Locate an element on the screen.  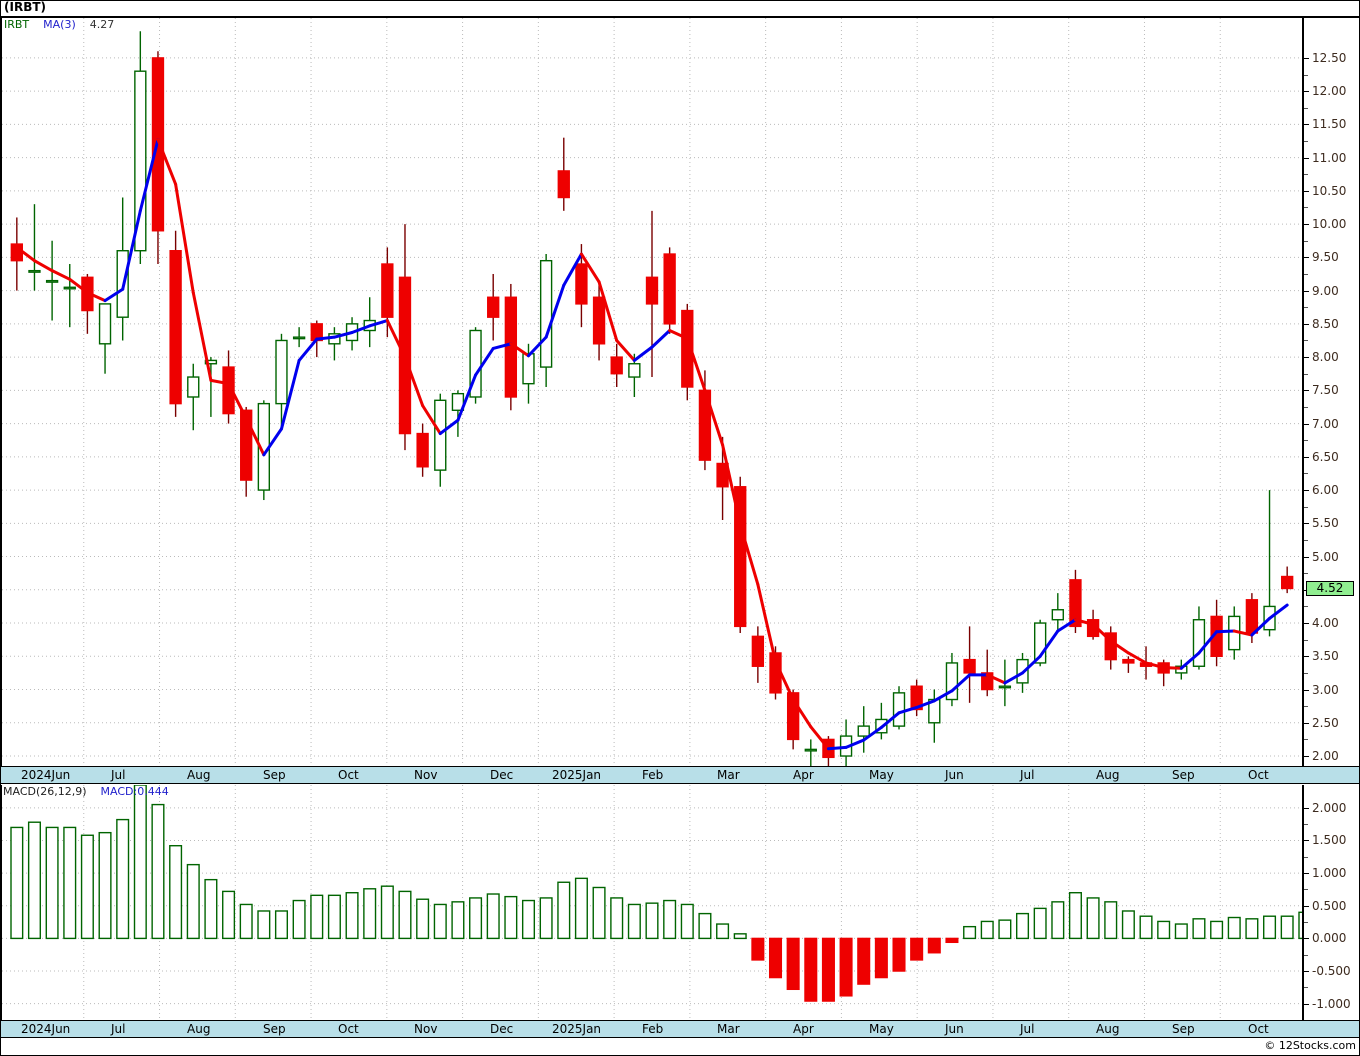
price-axis-label: 8.50 is located at coordinates (1325, 323).